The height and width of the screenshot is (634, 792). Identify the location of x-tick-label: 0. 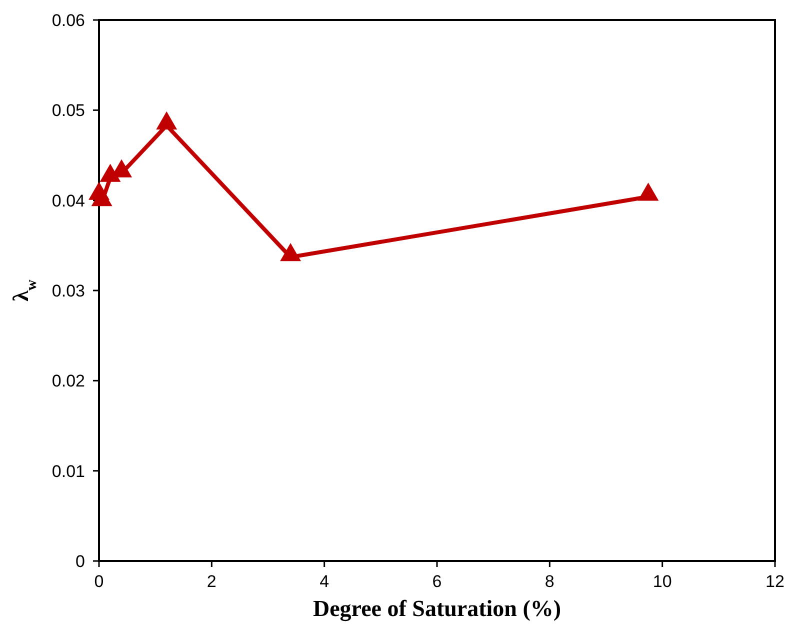
(99, 581).